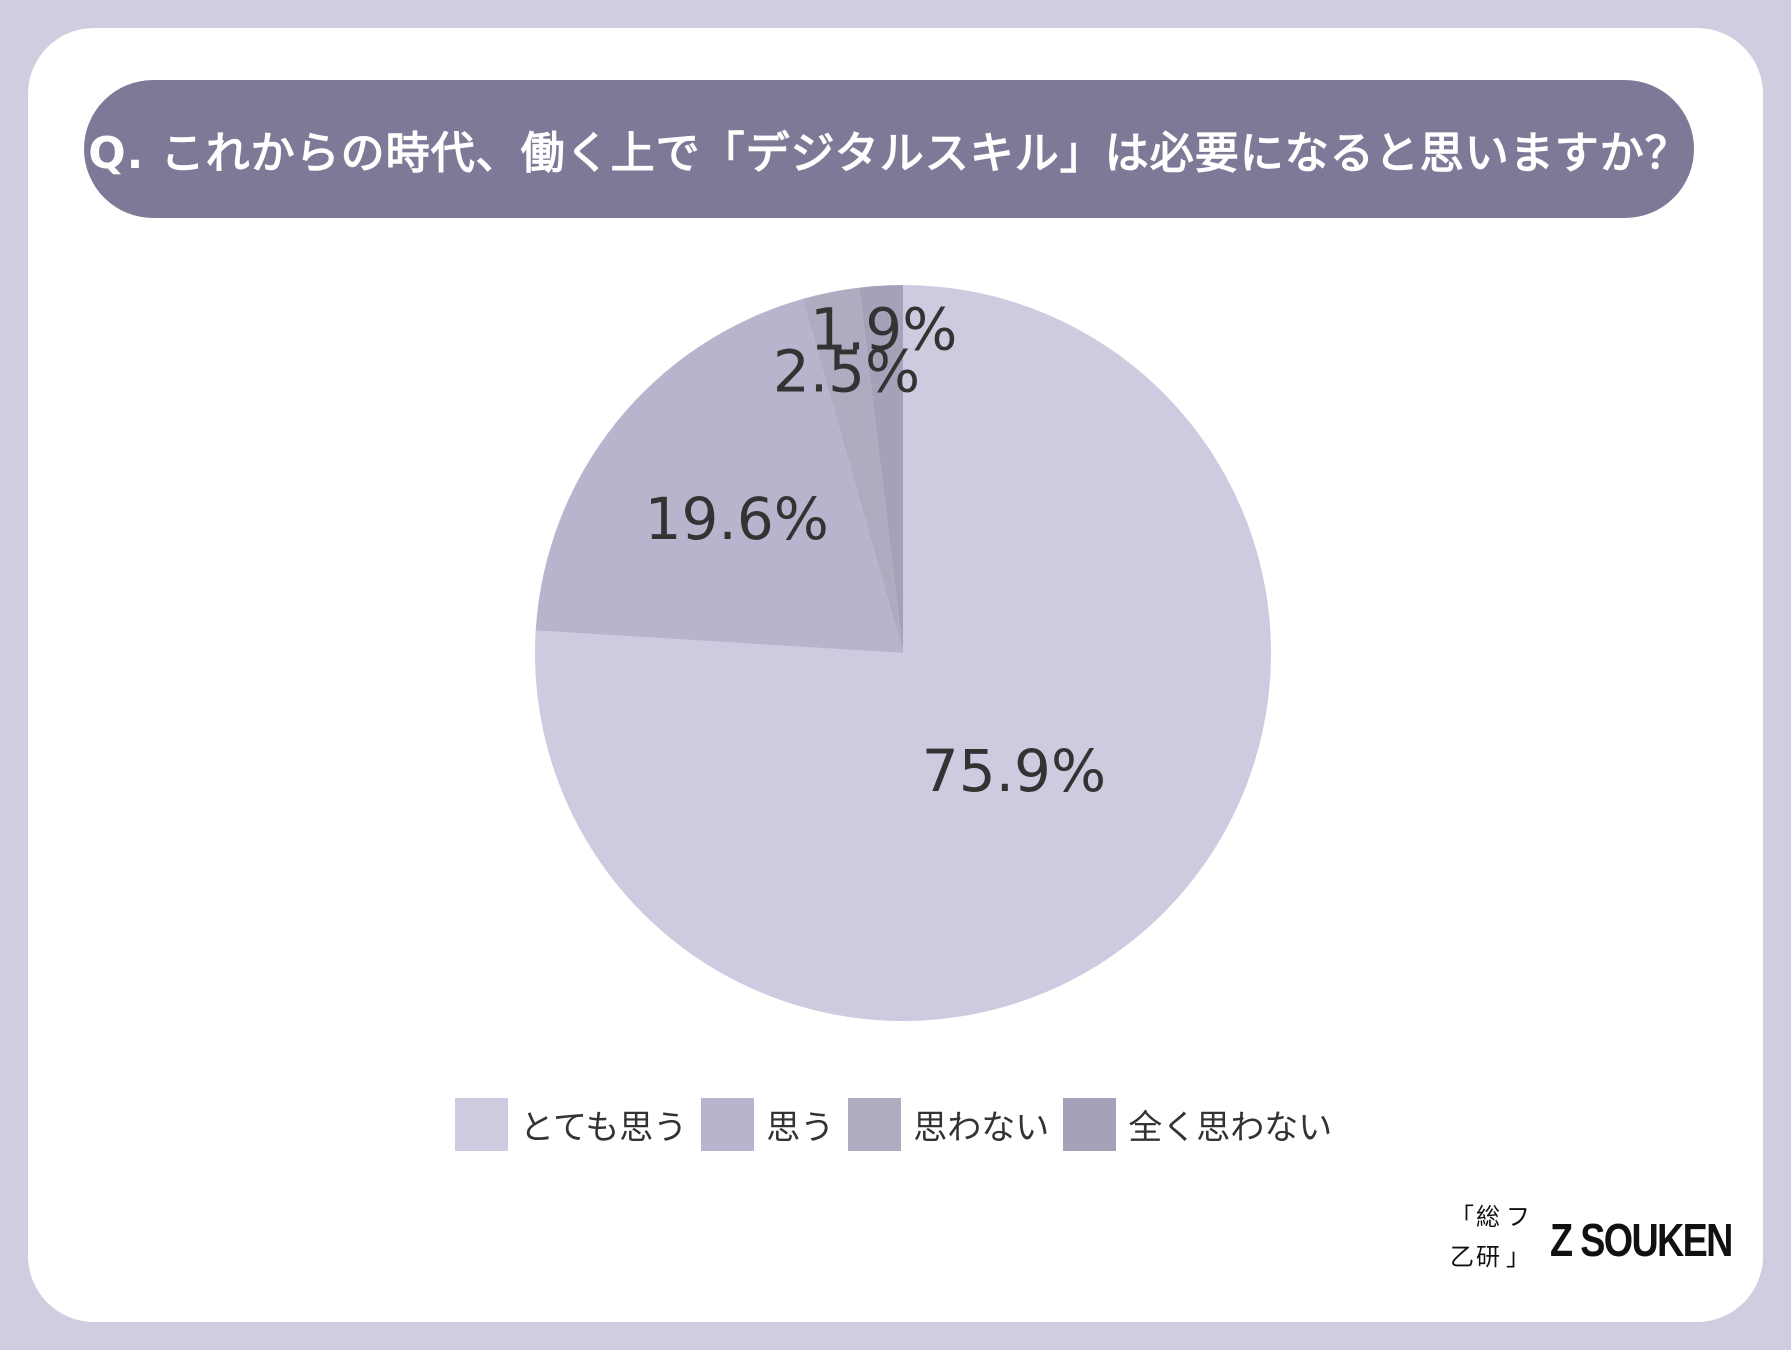 The image size is (1791, 1350). Describe the element at coordinates (1488, 1217) in the screenshot. I see `logo-mark-char: 総` at that location.